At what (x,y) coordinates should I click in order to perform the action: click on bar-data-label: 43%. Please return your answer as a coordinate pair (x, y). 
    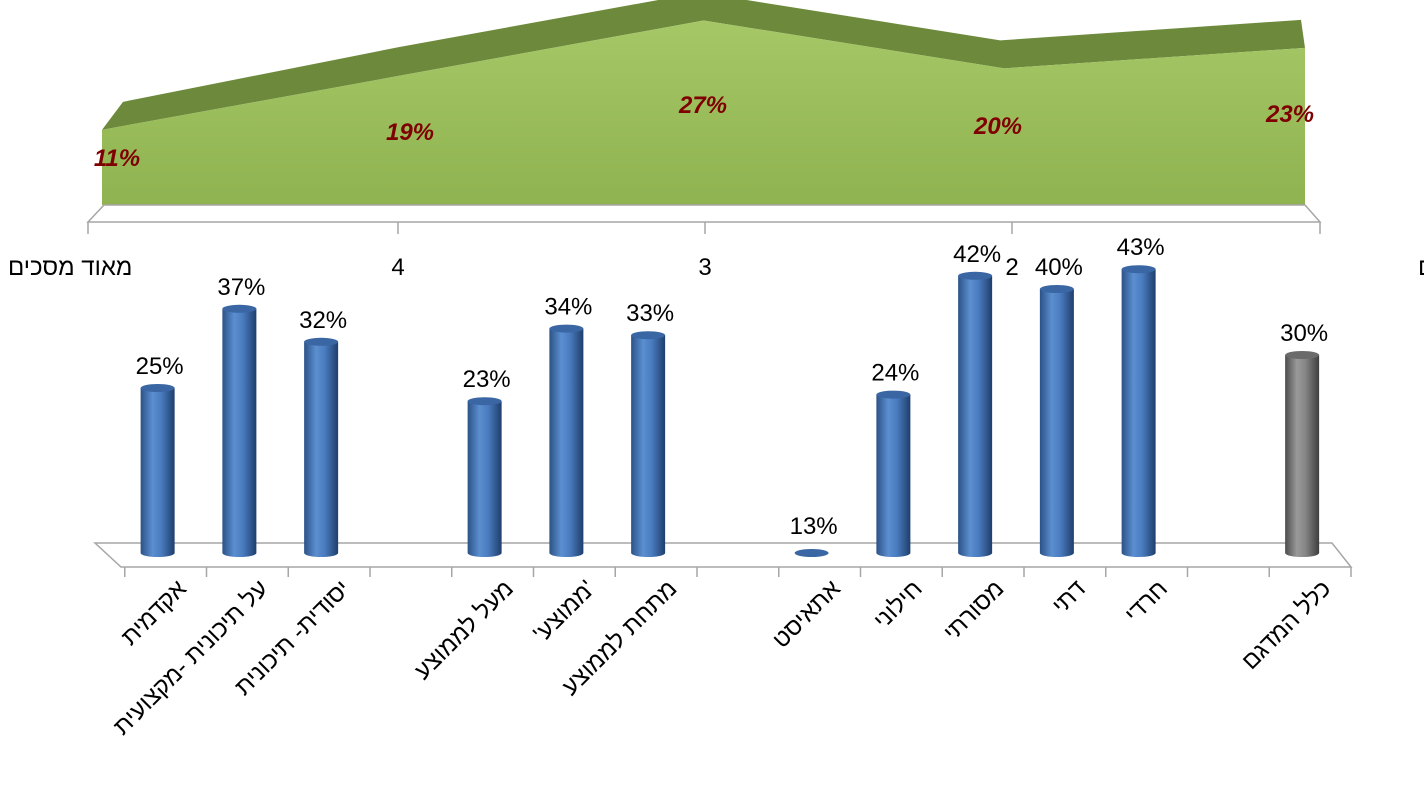
    Looking at the image, I should click on (1141, 247).